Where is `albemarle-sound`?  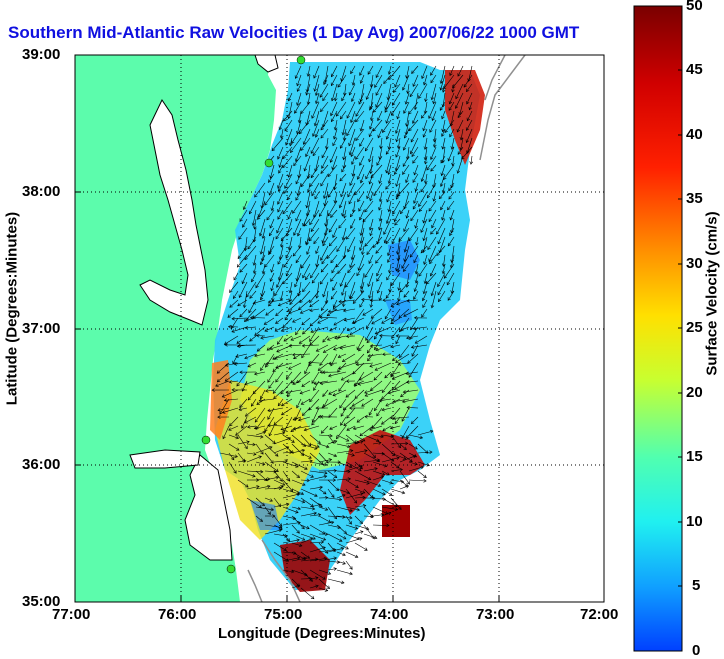 albemarle-sound is located at coordinates (165, 459).